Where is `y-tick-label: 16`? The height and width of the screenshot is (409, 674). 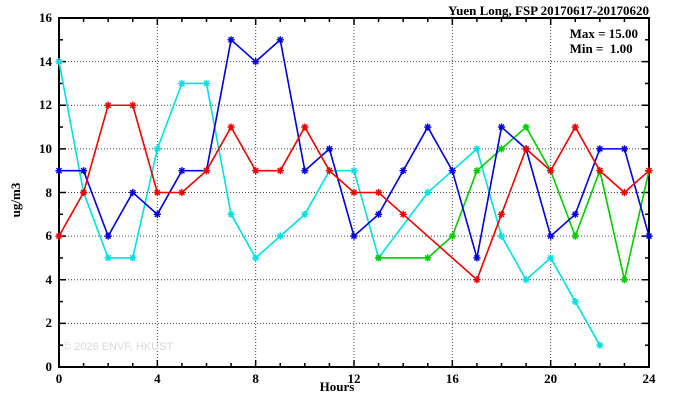 y-tick-label: 16 is located at coordinates (45, 17).